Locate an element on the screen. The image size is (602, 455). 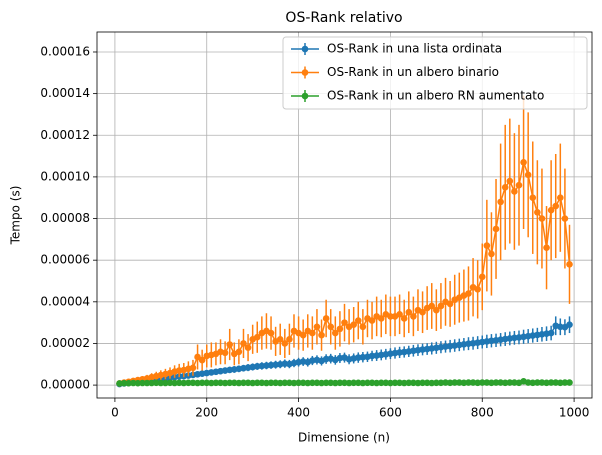
y-tick-label: 0.00014 is located at coordinates (65, 93).